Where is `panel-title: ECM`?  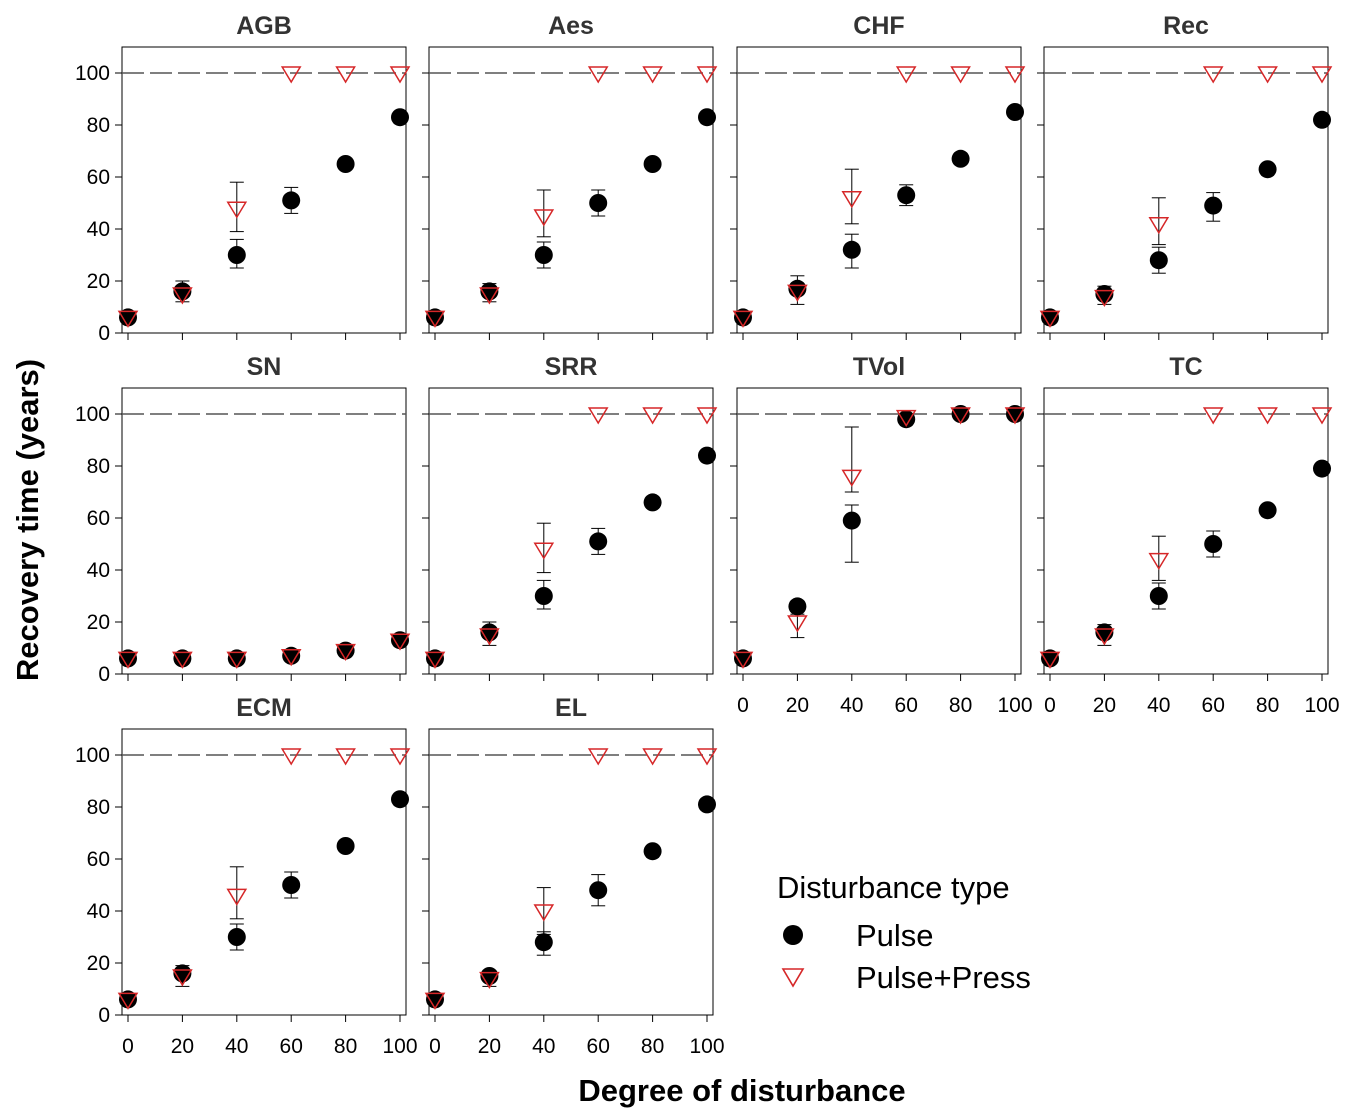 panel-title: ECM is located at coordinates (264, 708).